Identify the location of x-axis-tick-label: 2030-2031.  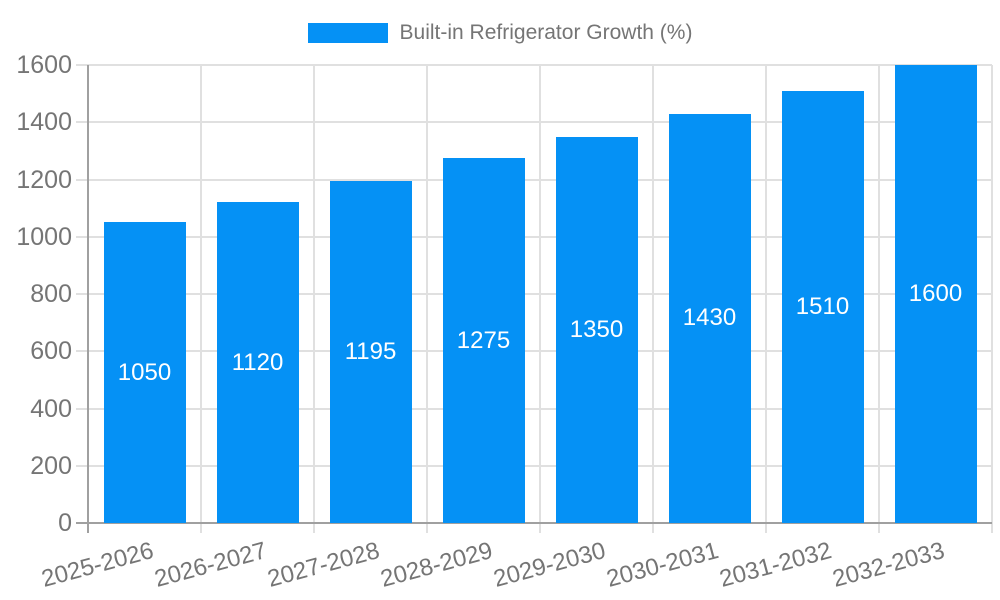
(662, 565).